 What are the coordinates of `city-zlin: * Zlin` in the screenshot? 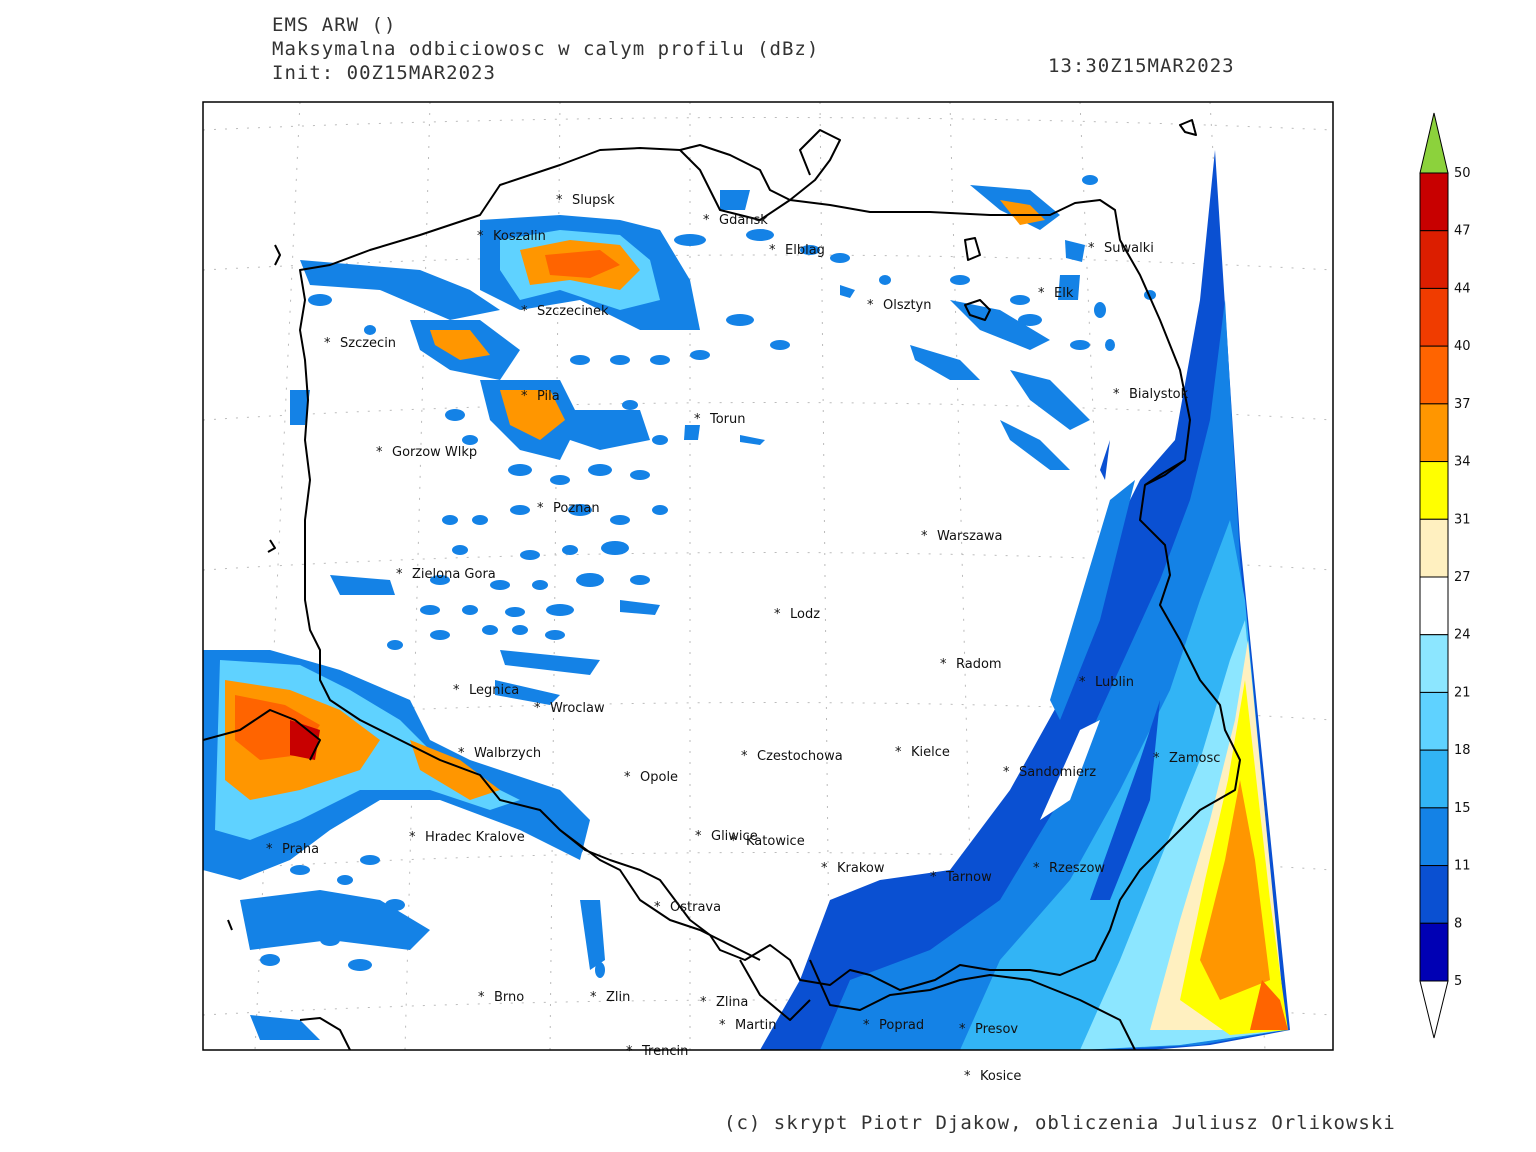 It's located at (610, 997).